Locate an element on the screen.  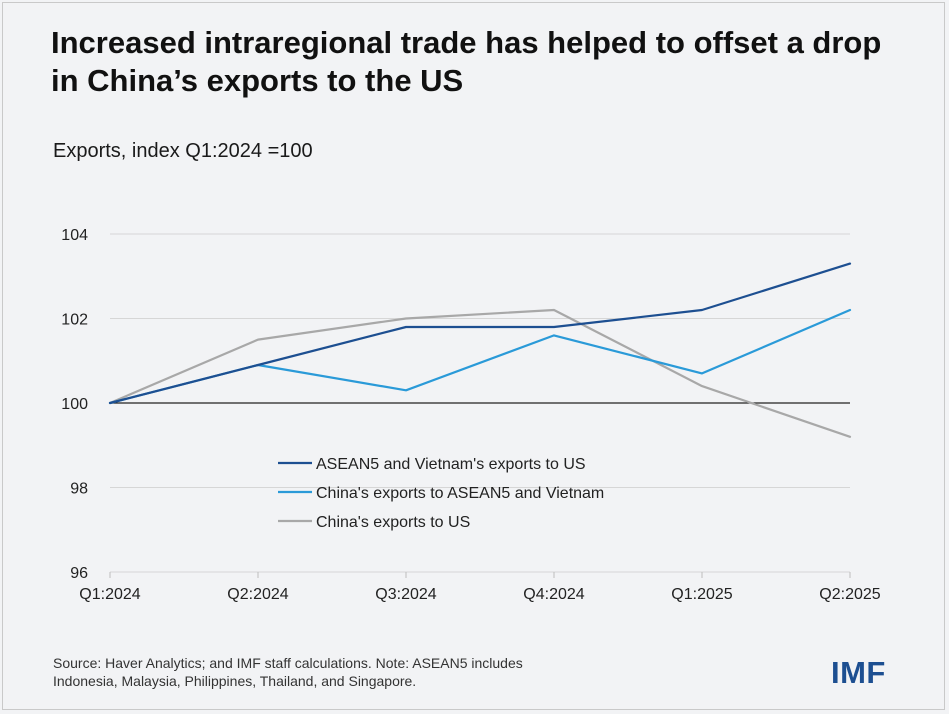
y-axis-ticks: 96 98 100 102 104 is located at coordinates (74, 404).